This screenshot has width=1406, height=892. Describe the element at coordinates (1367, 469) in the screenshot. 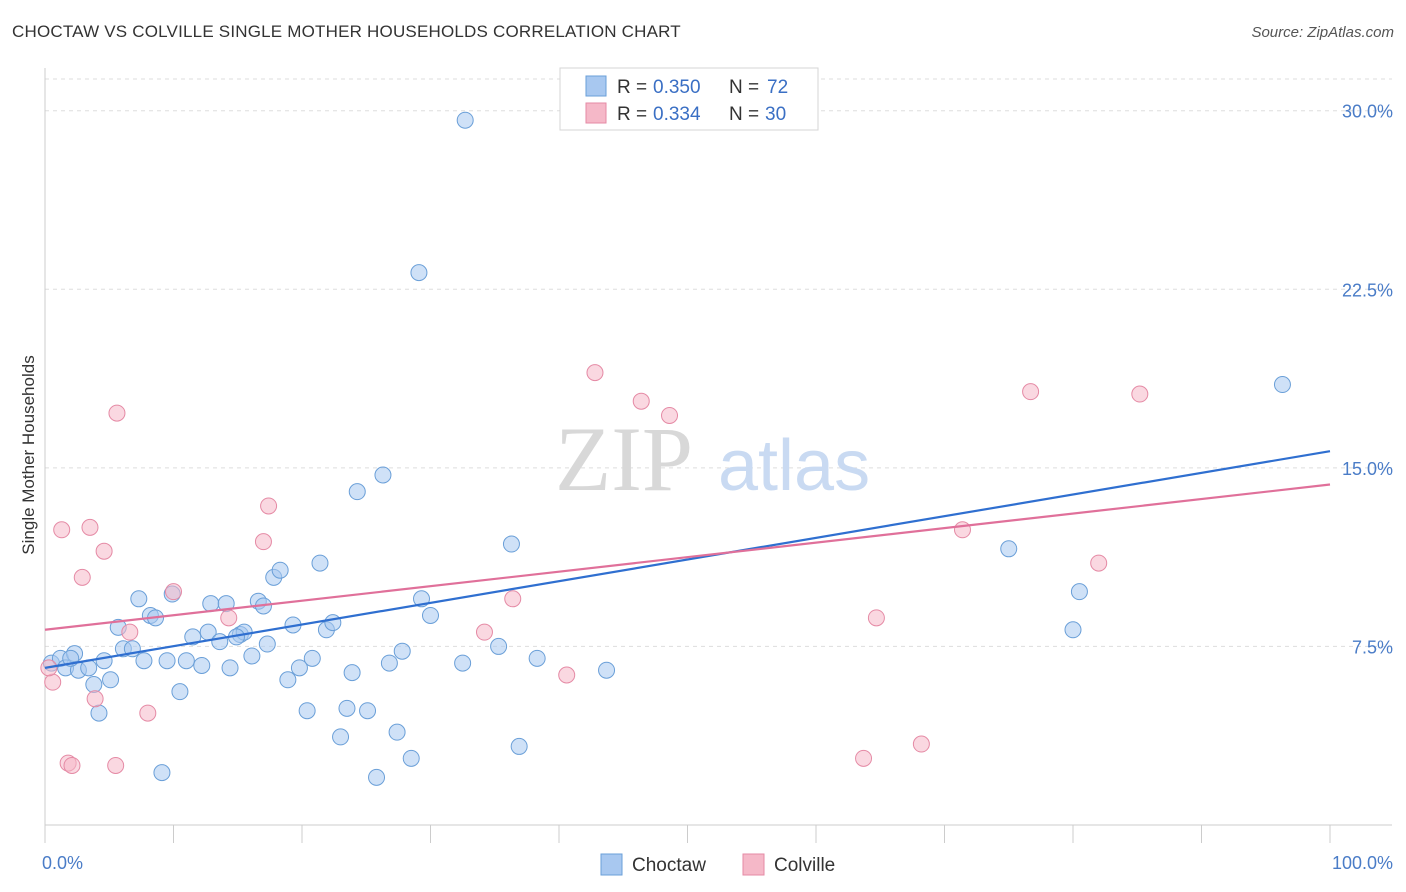

I see `y-tick-label: 15.0%` at that location.